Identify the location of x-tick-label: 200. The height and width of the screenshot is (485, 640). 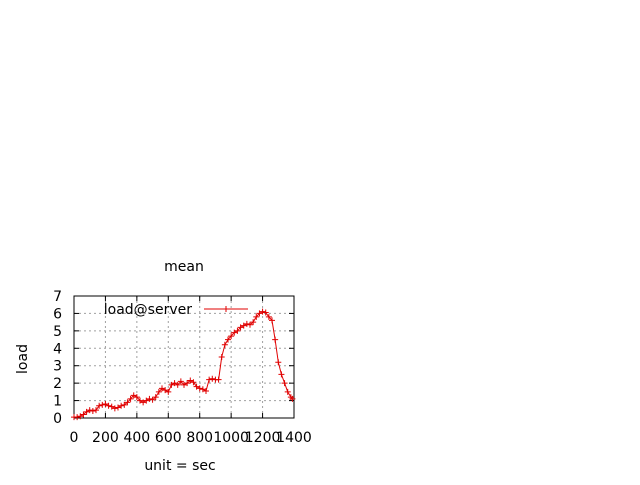
(105, 438).